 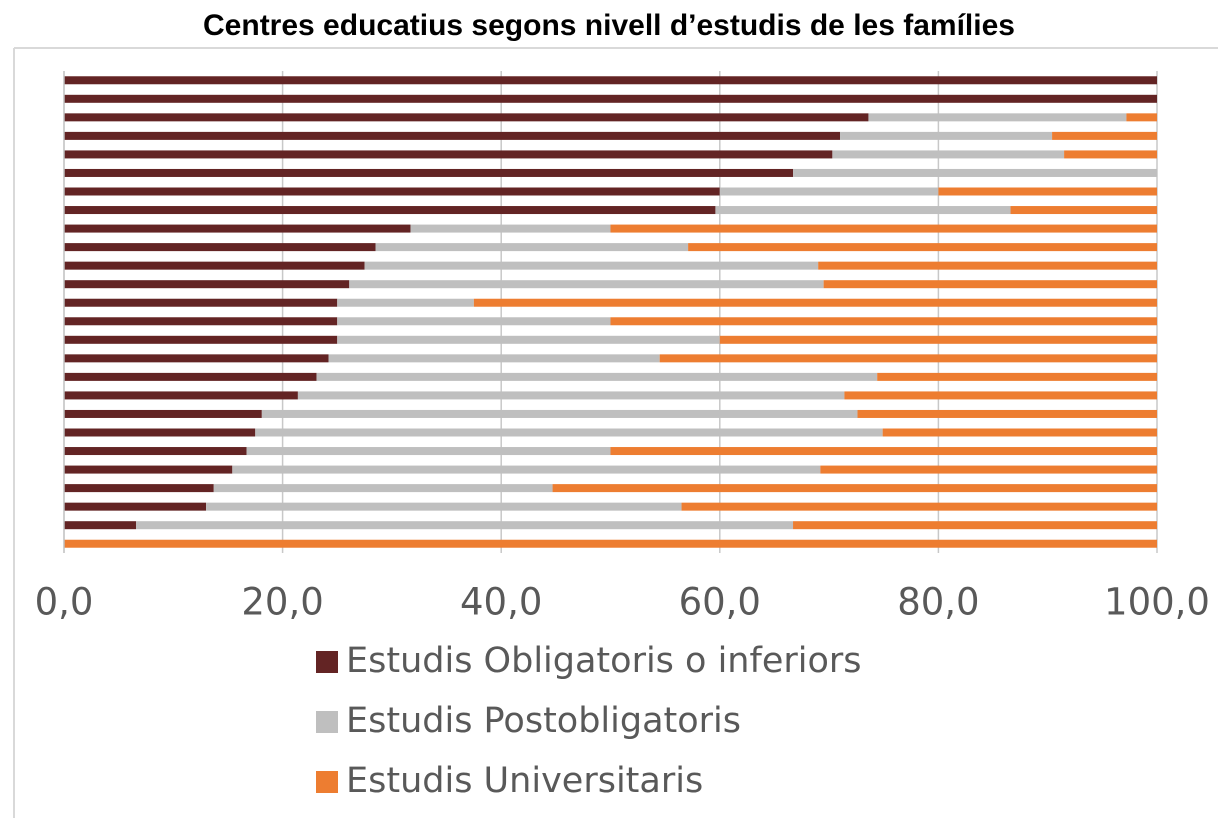 I want to click on x-tick-label: 100,0, so click(x=1157, y=602).